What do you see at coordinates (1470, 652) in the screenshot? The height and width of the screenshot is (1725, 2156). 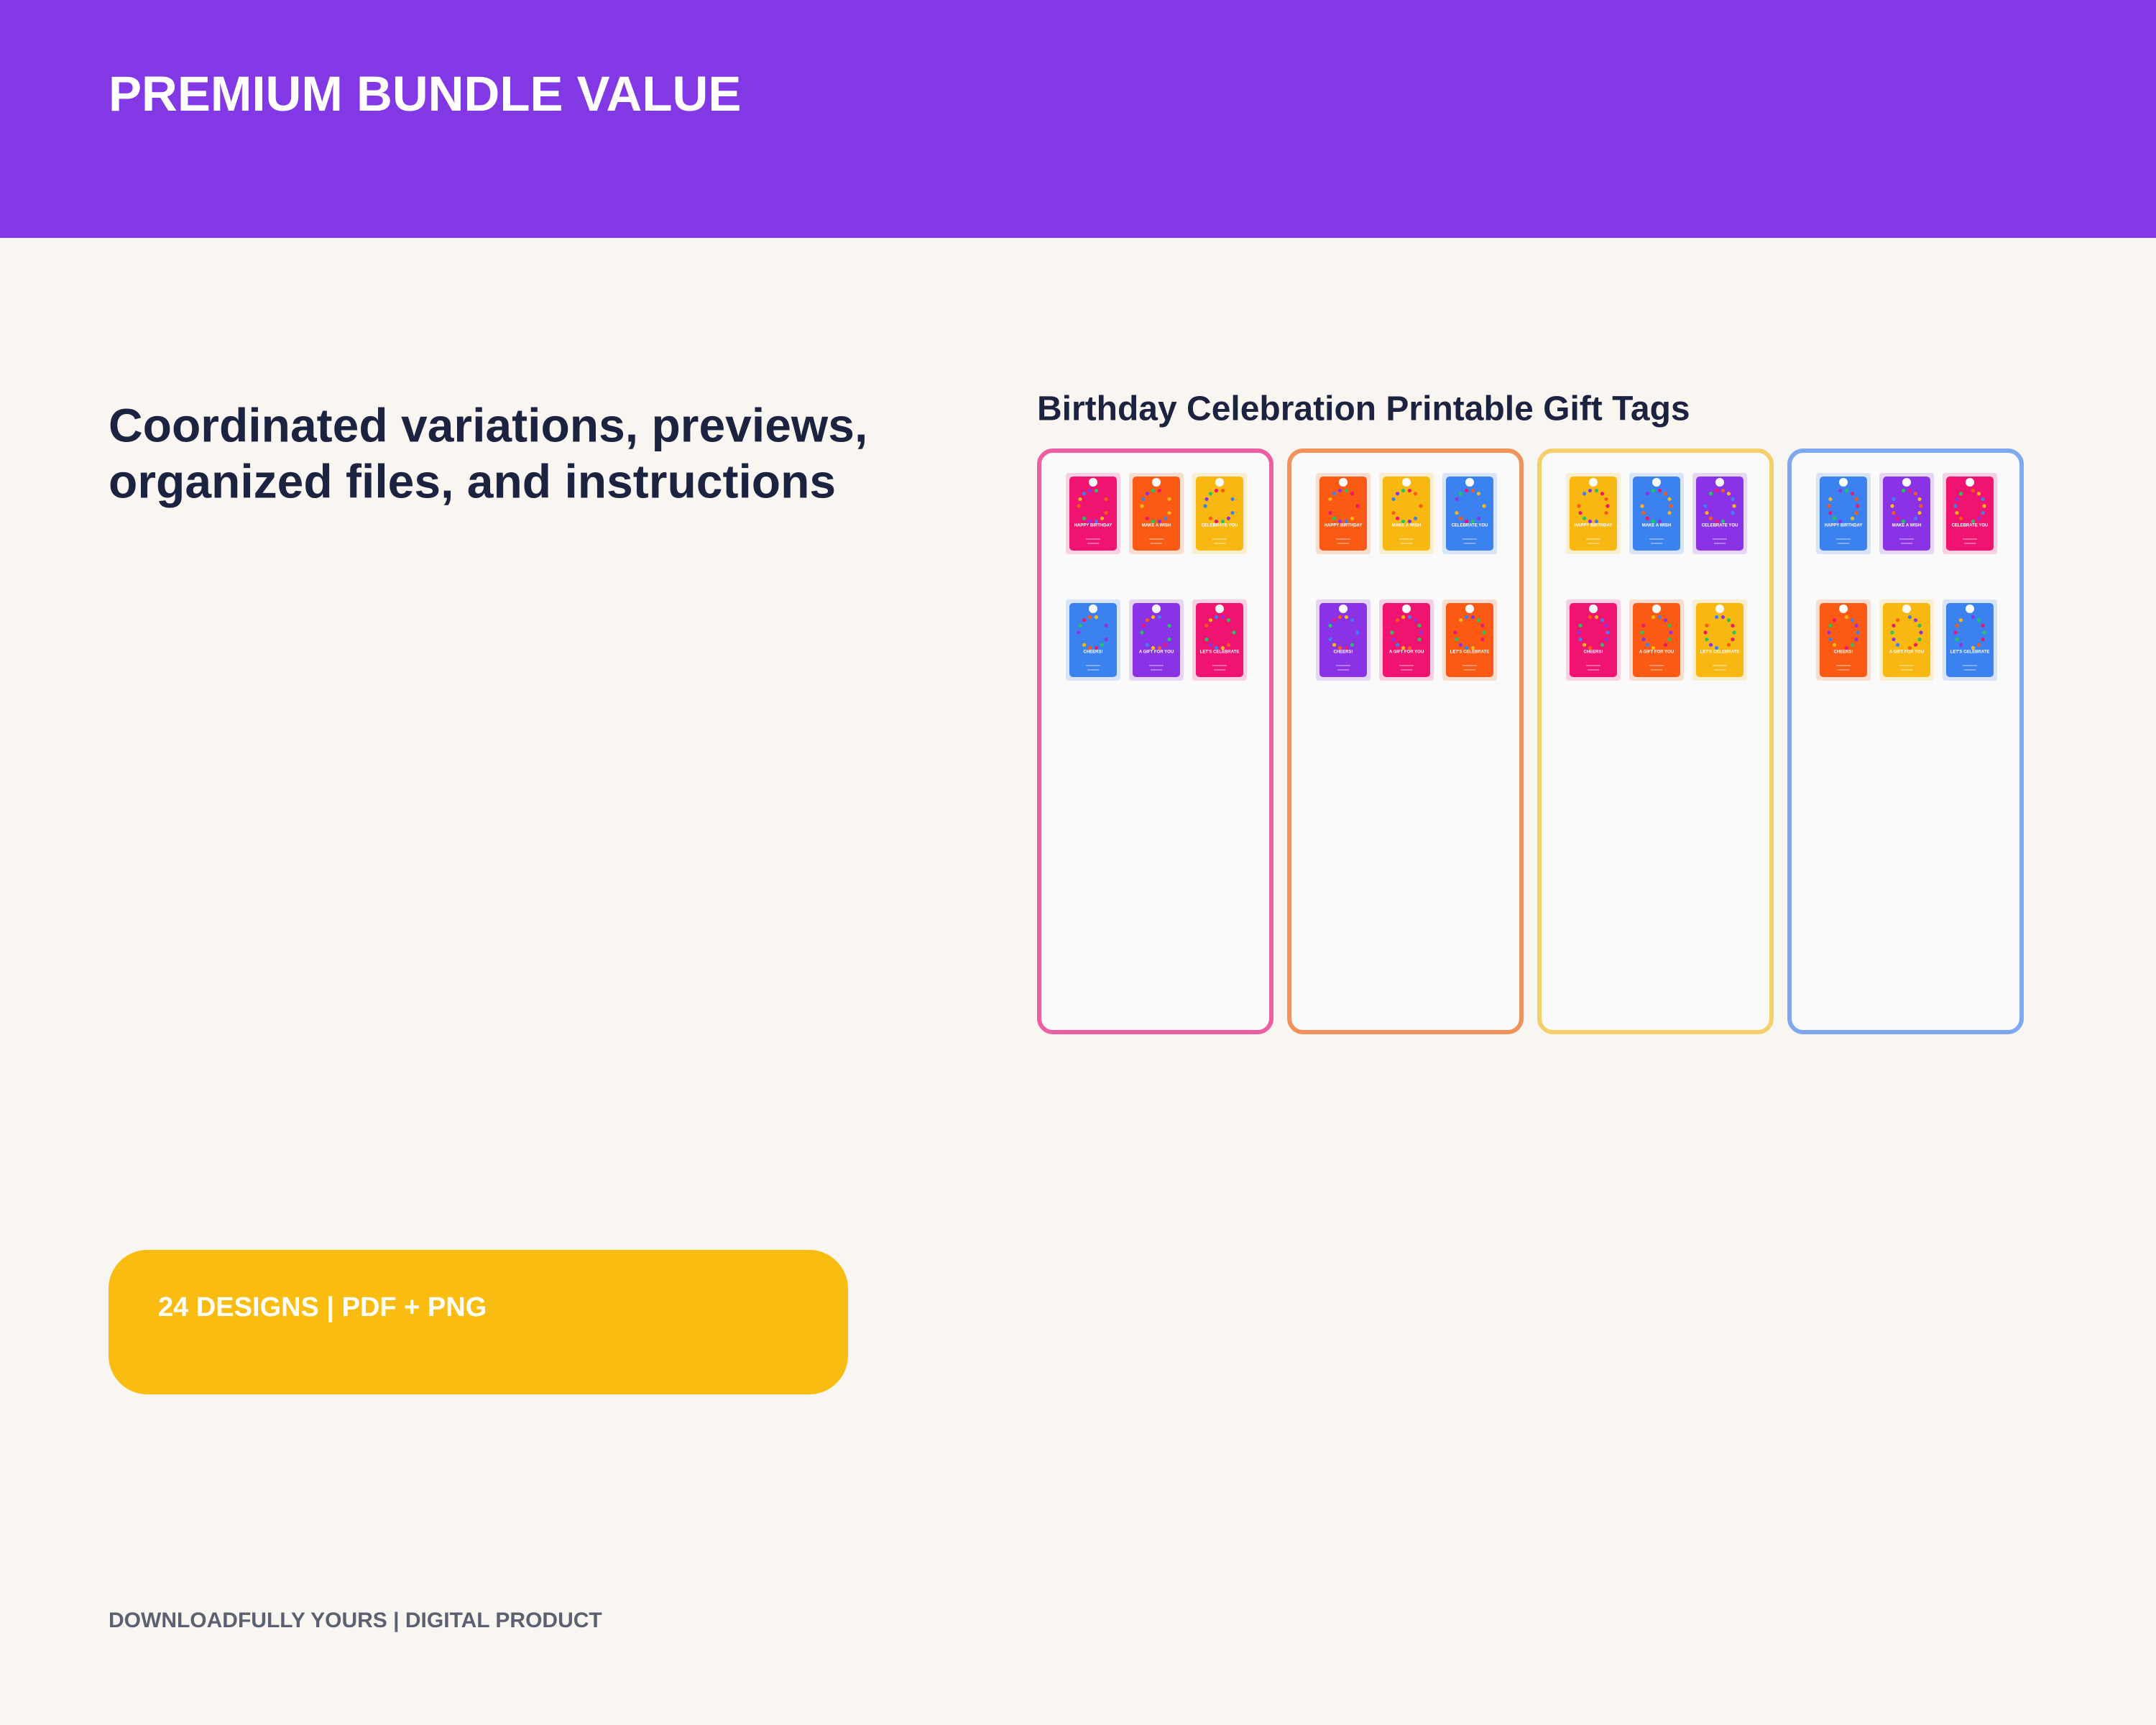 I see `tag-label: LET'S CELEBRATE` at bounding box center [1470, 652].